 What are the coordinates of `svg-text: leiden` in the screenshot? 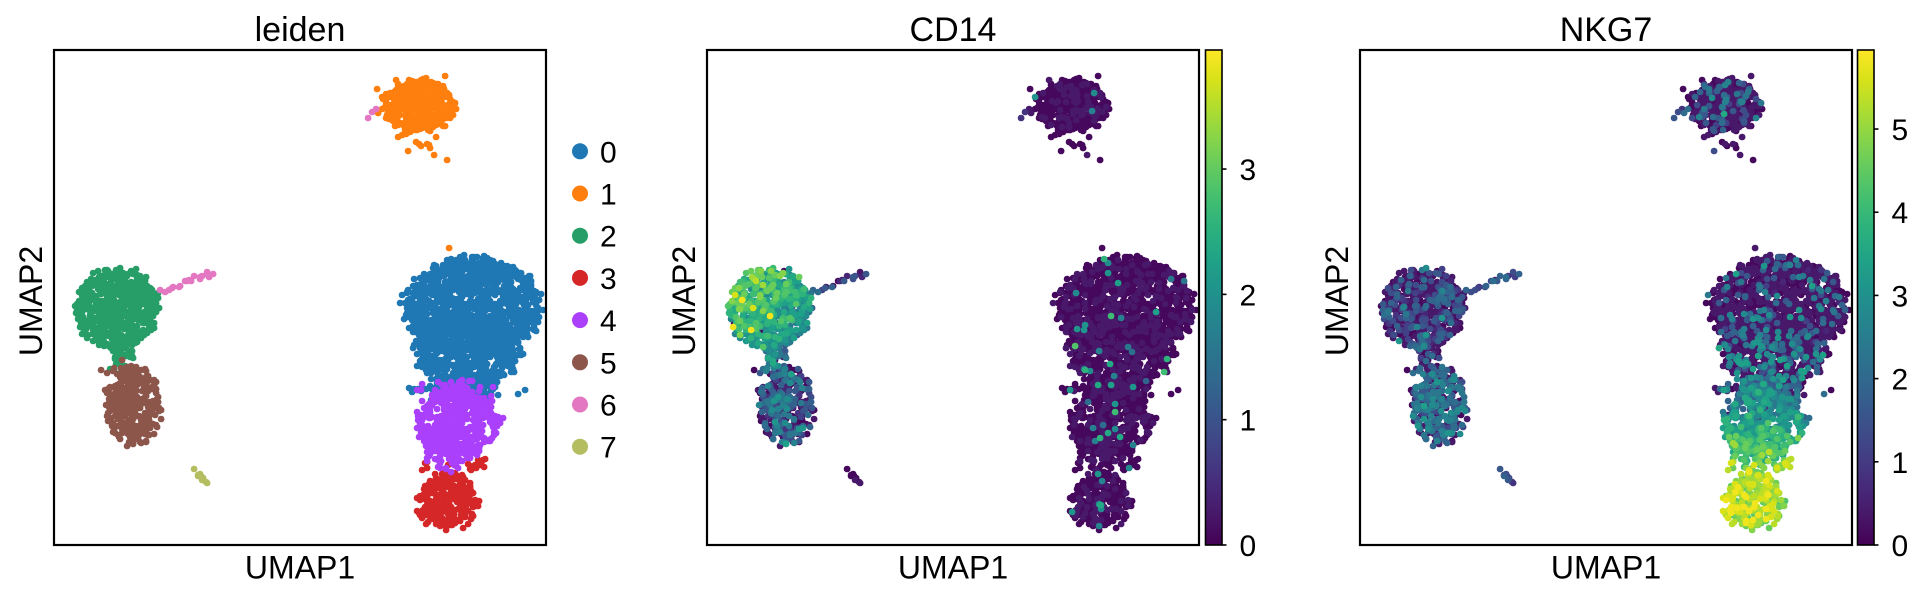 It's located at (300, 30).